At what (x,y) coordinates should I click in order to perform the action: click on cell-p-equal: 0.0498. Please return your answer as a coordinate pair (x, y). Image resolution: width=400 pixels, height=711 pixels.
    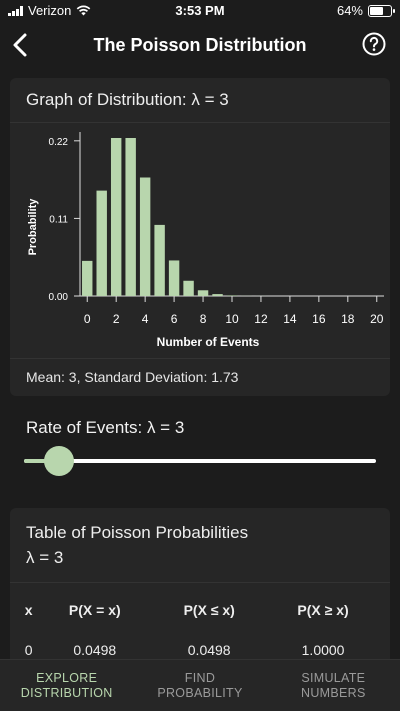
    Looking at the image, I should click on (95, 650).